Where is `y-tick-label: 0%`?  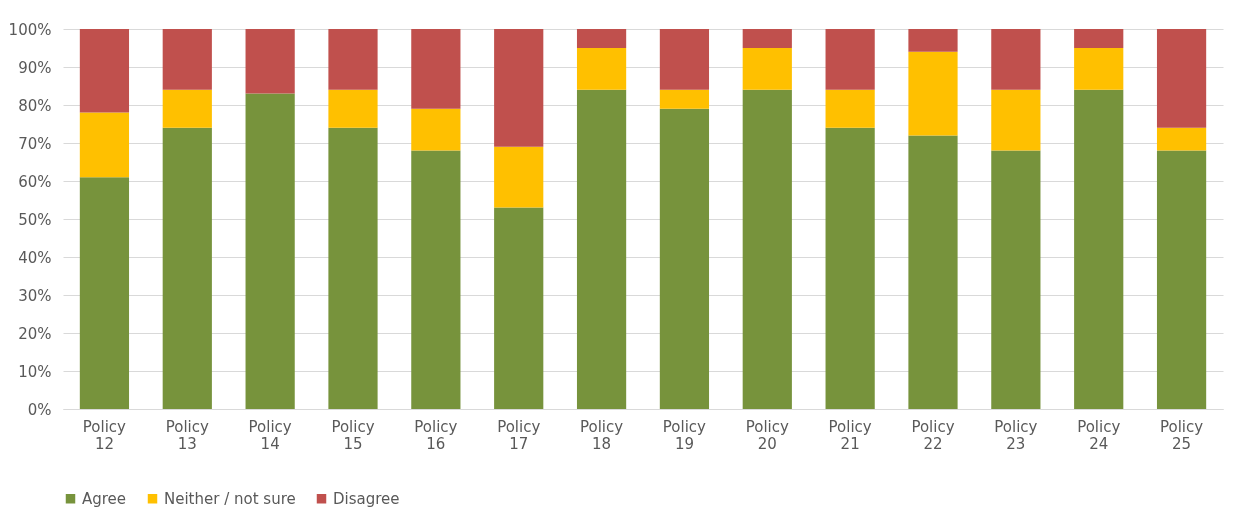 y-tick-label: 0% is located at coordinates (39, 409).